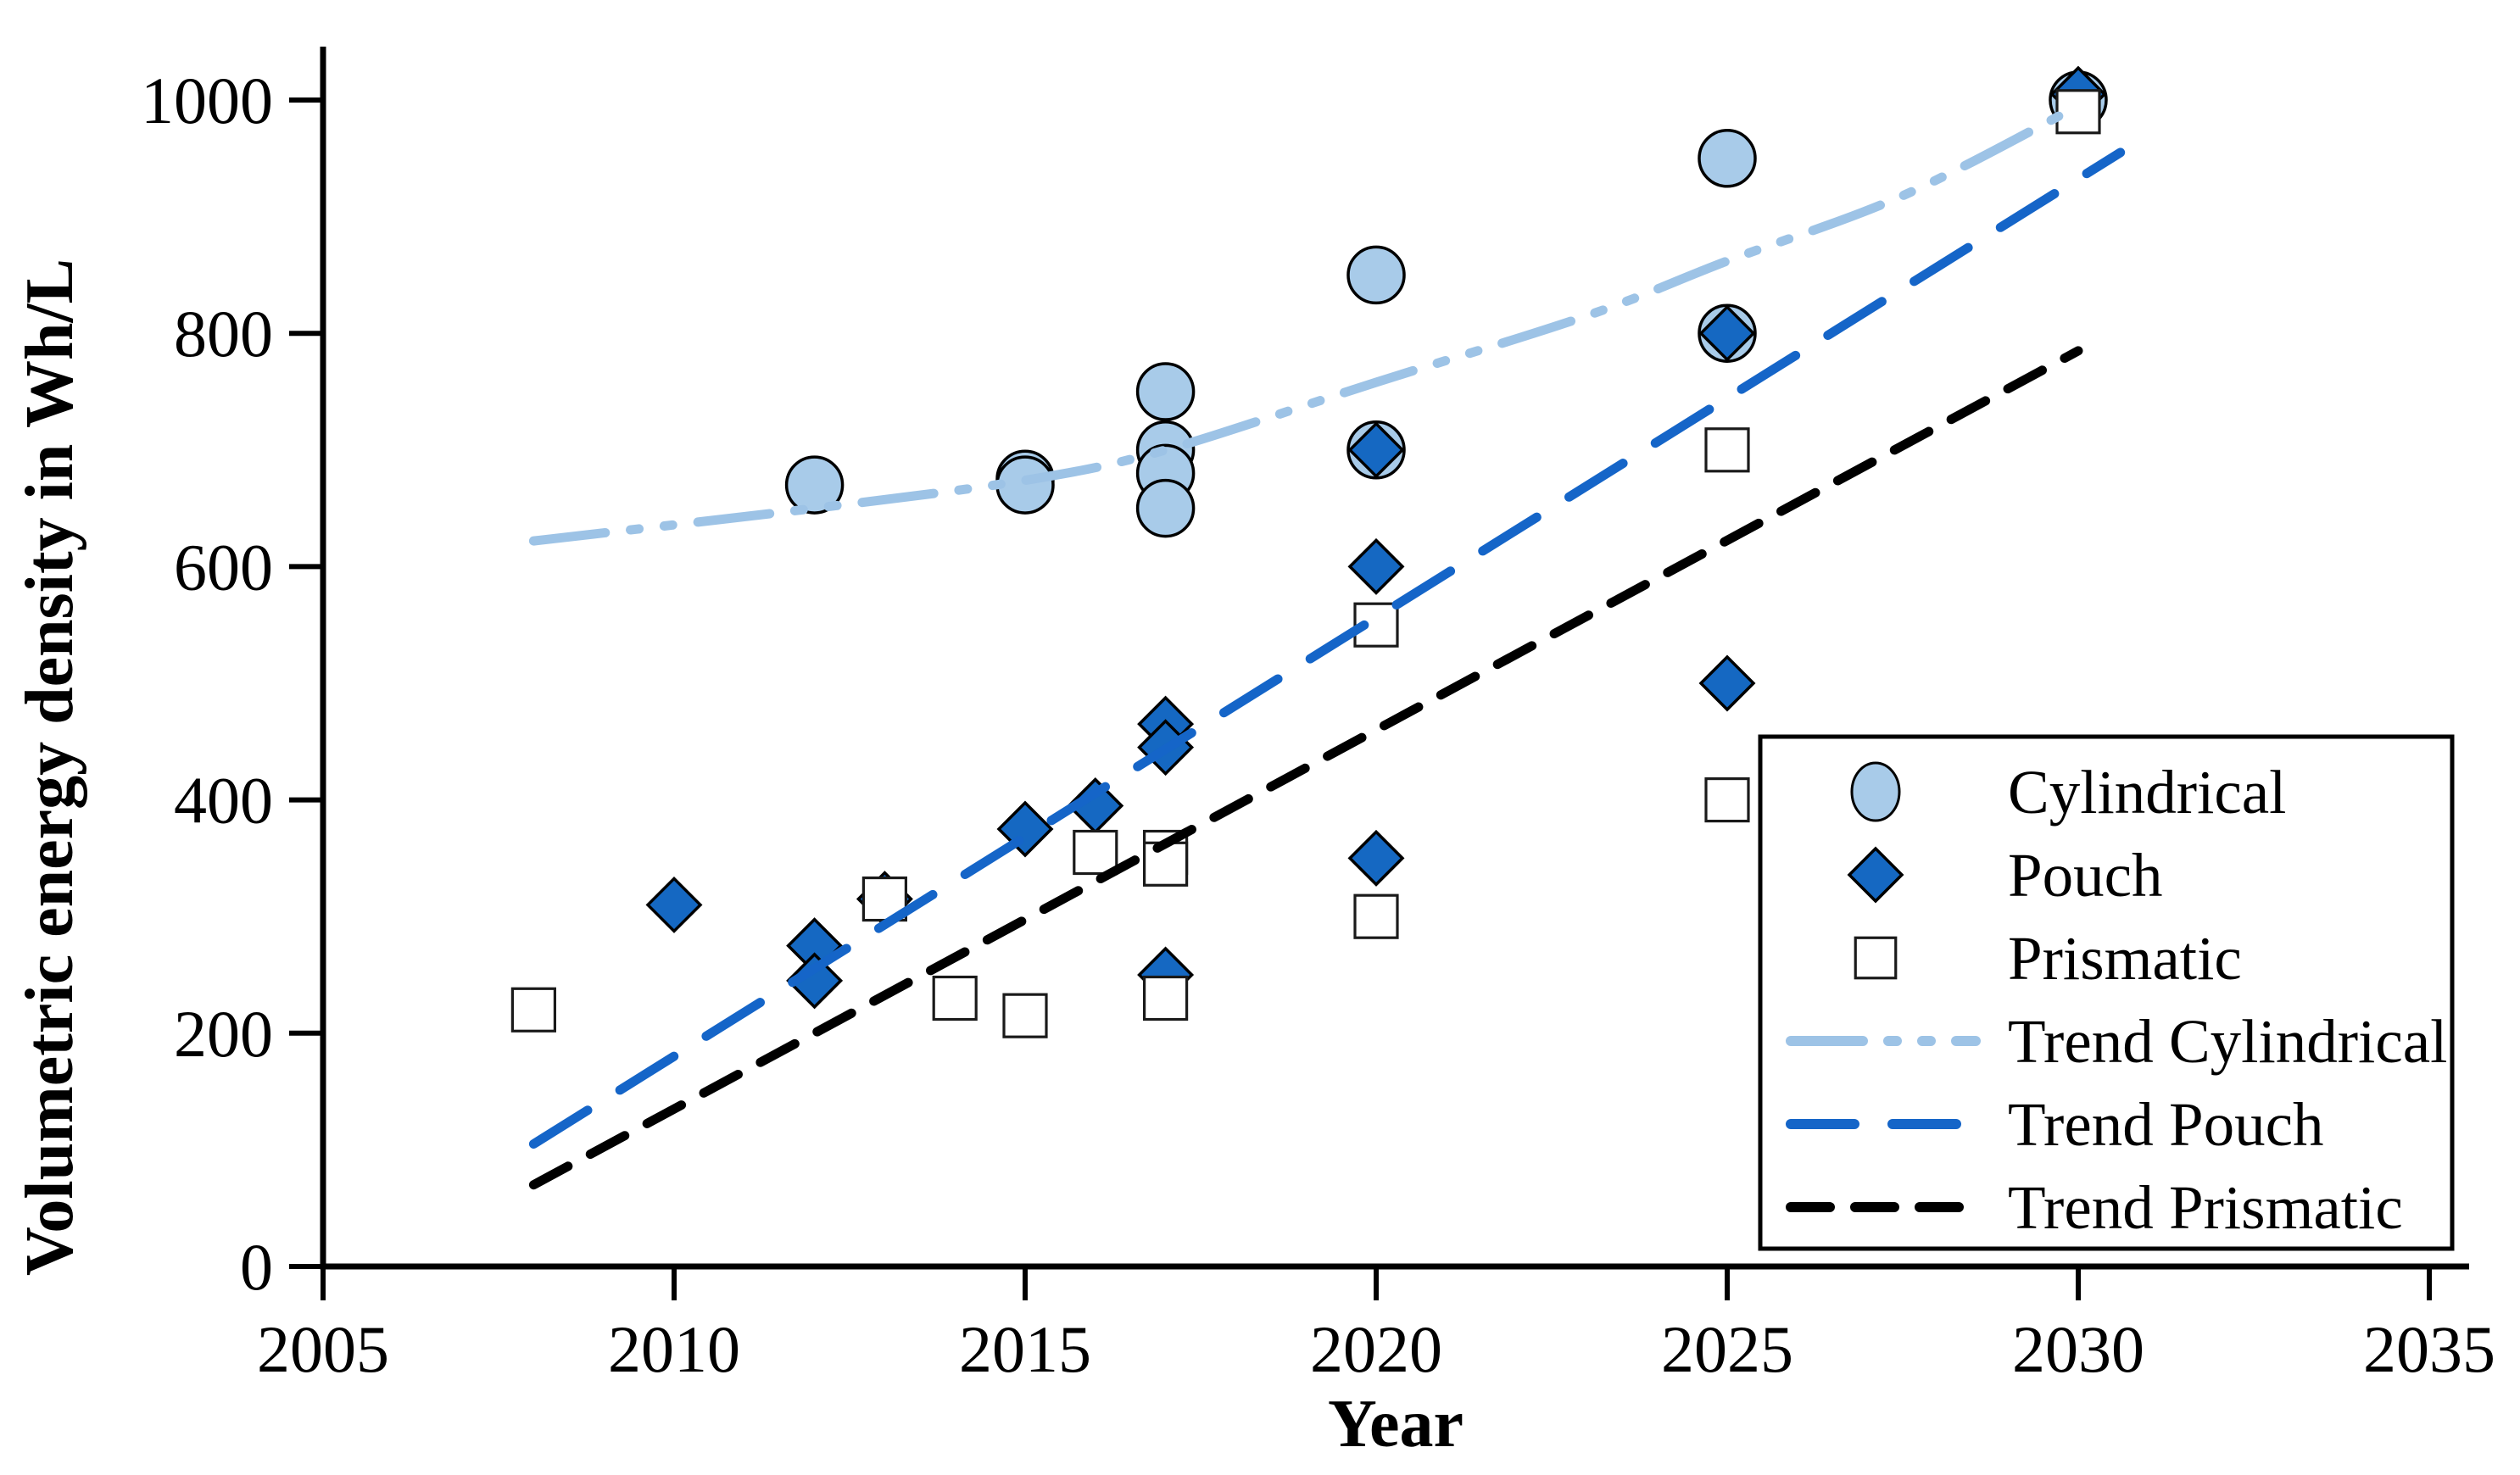  What do you see at coordinates (323, 1349) in the screenshot?
I see `x-tick-label: 2005` at bounding box center [323, 1349].